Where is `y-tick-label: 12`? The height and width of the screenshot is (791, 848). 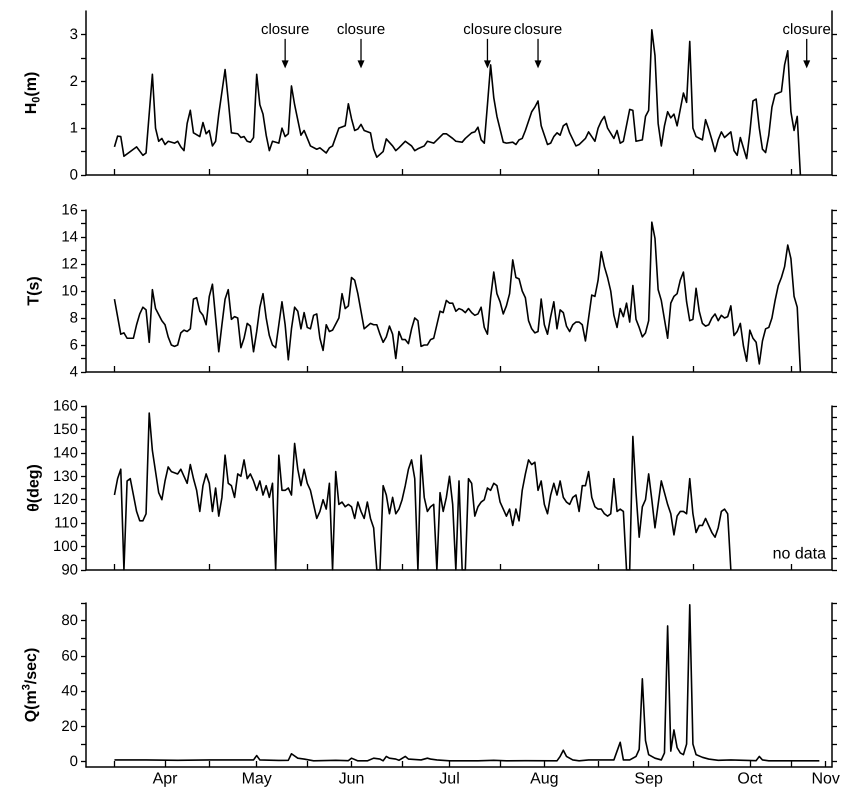
y-tick-label: 12 is located at coordinates (69, 264).